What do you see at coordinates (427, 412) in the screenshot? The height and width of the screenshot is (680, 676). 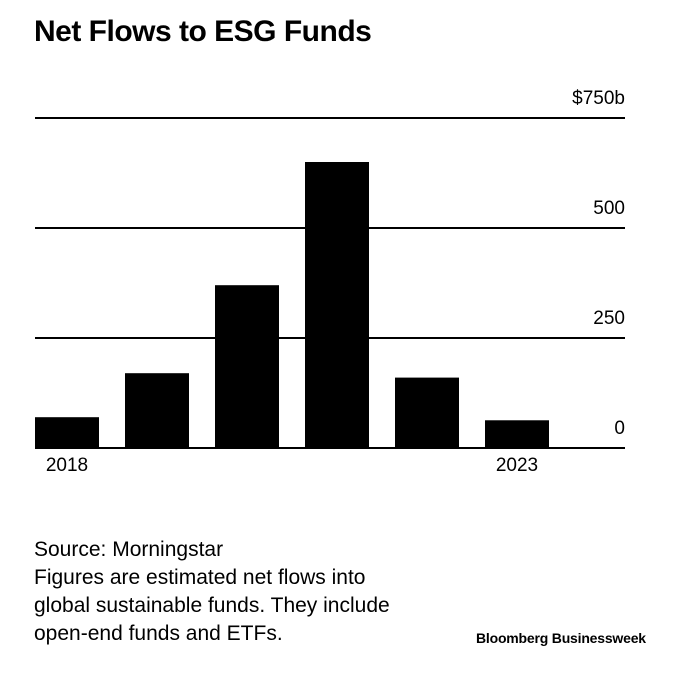 I see `bar-2022` at bounding box center [427, 412].